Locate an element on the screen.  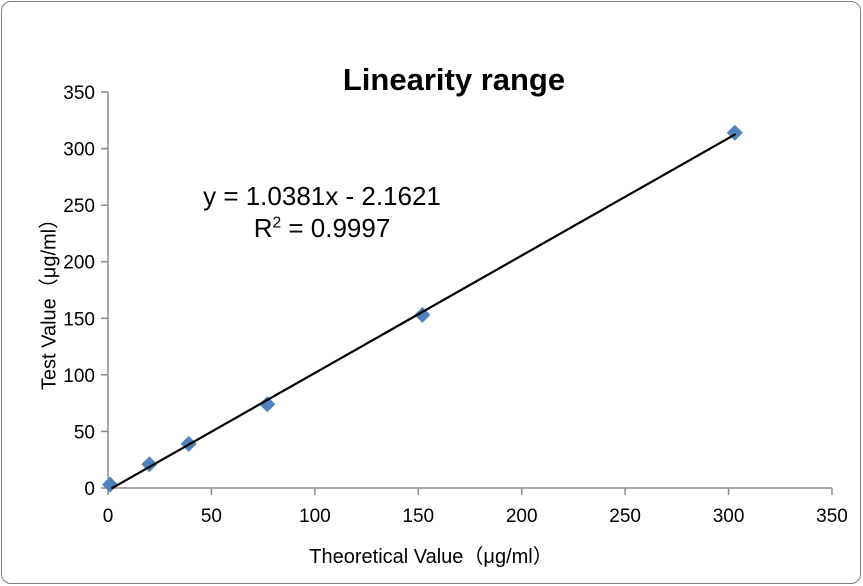
x-tick-label: 0 is located at coordinates (108, 516).